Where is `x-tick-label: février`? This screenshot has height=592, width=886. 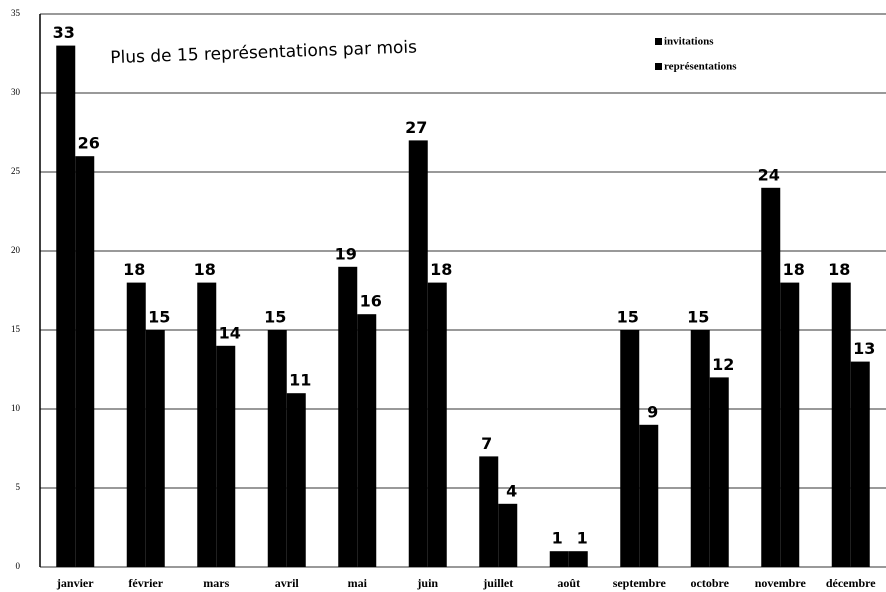
x-tick-label: février is located at coordinates (145, 583).